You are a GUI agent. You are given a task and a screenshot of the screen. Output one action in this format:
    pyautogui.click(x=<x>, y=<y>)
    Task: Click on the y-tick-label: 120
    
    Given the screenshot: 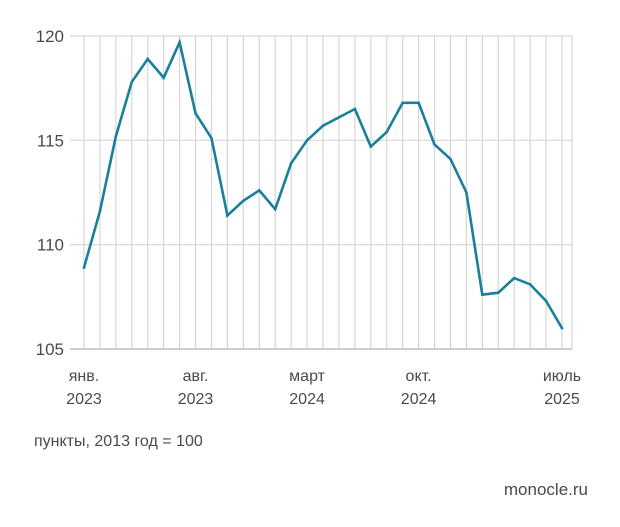 What is the action you would take?
    pyautogui.click(x=50, y=36)
    